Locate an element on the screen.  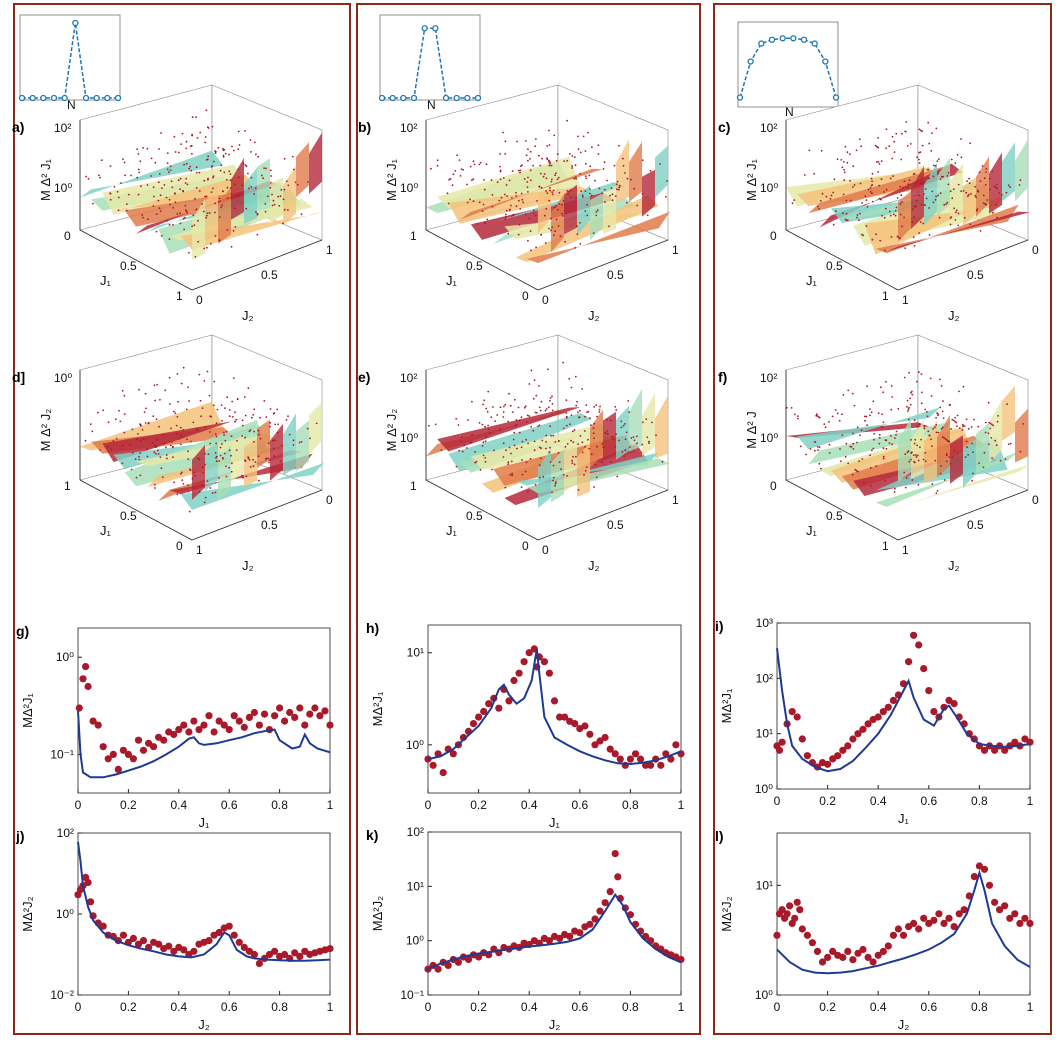
j1-axis-label: J₁ is located at coordinates (452, 530).